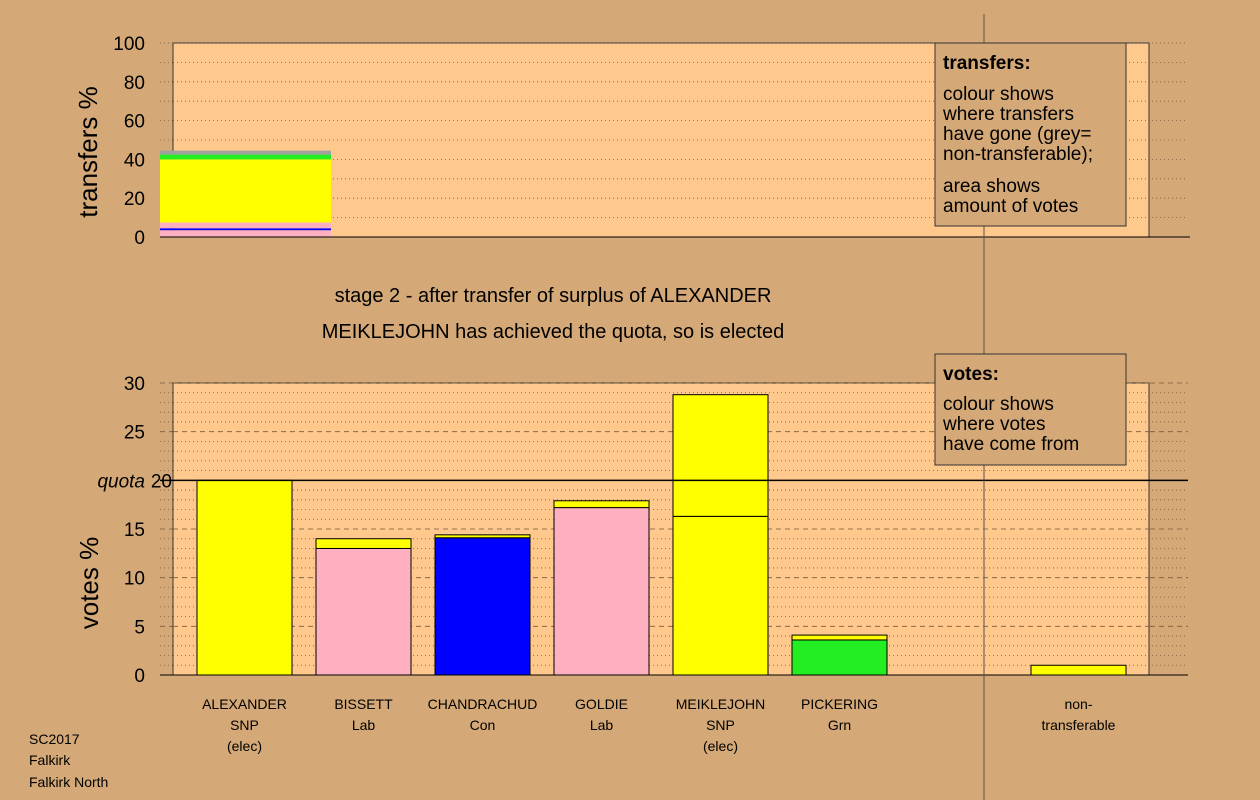 Image resolution: width=1260 pixels, height=800 pixels. Describe the element at coordinates (993, 424) in the screenshot. I see `votes-legend-line: where votes` at that location.